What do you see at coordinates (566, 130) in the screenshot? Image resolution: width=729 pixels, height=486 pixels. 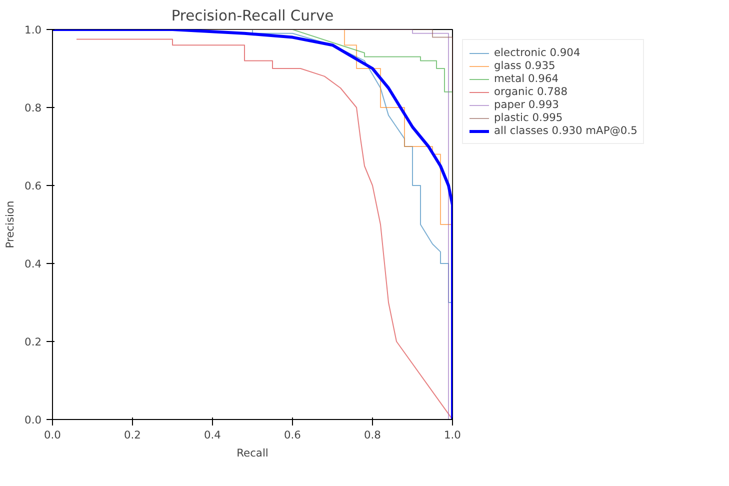 I see `legend-label: all classes 0.930 mAP@0.5` at bounding box center [566, 130].